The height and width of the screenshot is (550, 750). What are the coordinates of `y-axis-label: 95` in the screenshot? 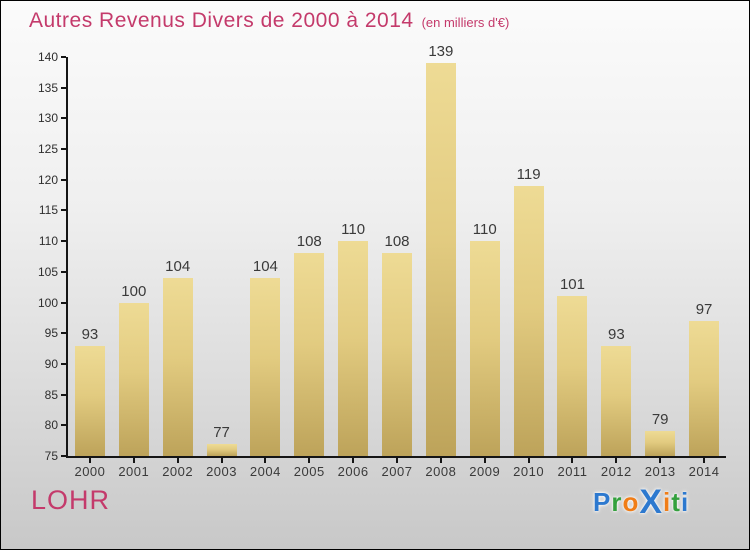 It's located at (51, 333).